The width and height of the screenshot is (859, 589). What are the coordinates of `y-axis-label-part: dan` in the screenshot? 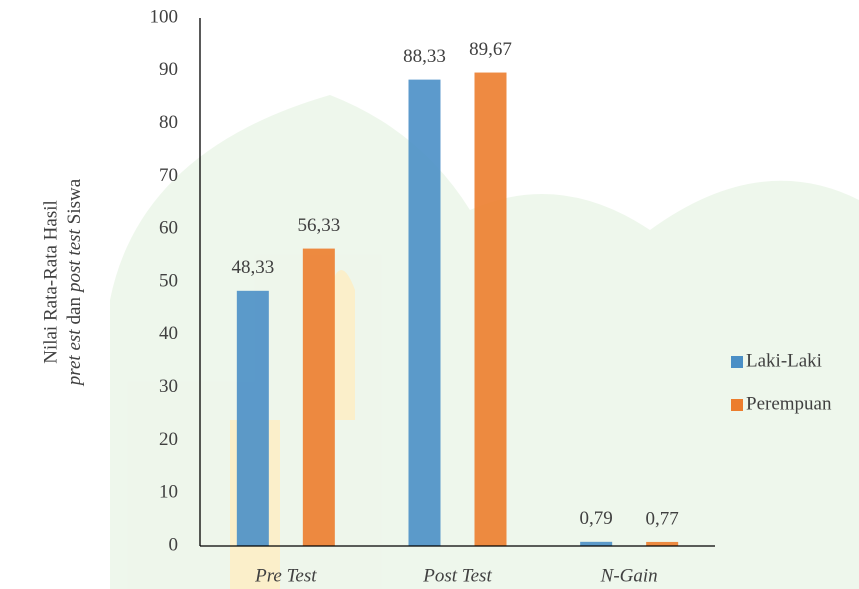 It's located at (74, 311).